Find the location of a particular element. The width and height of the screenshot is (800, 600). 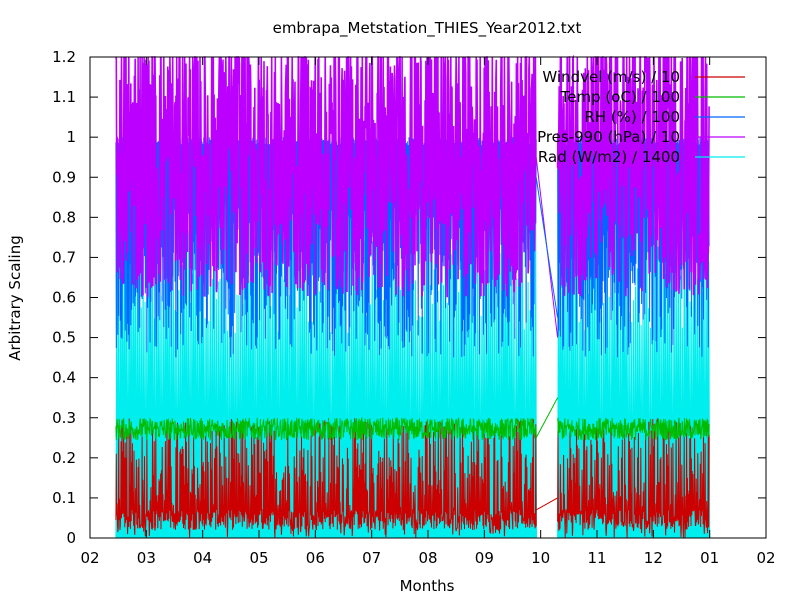

y-tick-label-2: 0.2 is located at coordinates (64, 458).